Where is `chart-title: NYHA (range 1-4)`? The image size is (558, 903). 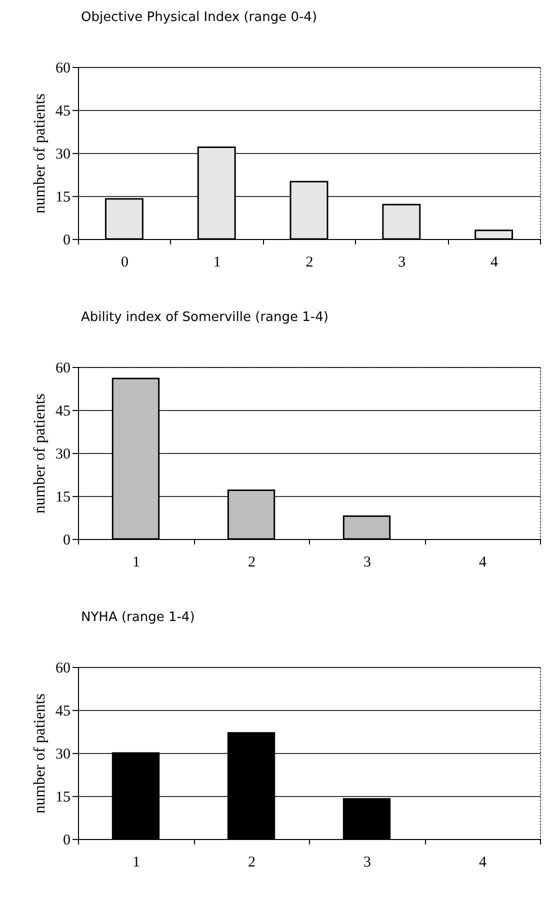 chart-title: NYHA (range 1-4) is located at coordinates (138, 617).